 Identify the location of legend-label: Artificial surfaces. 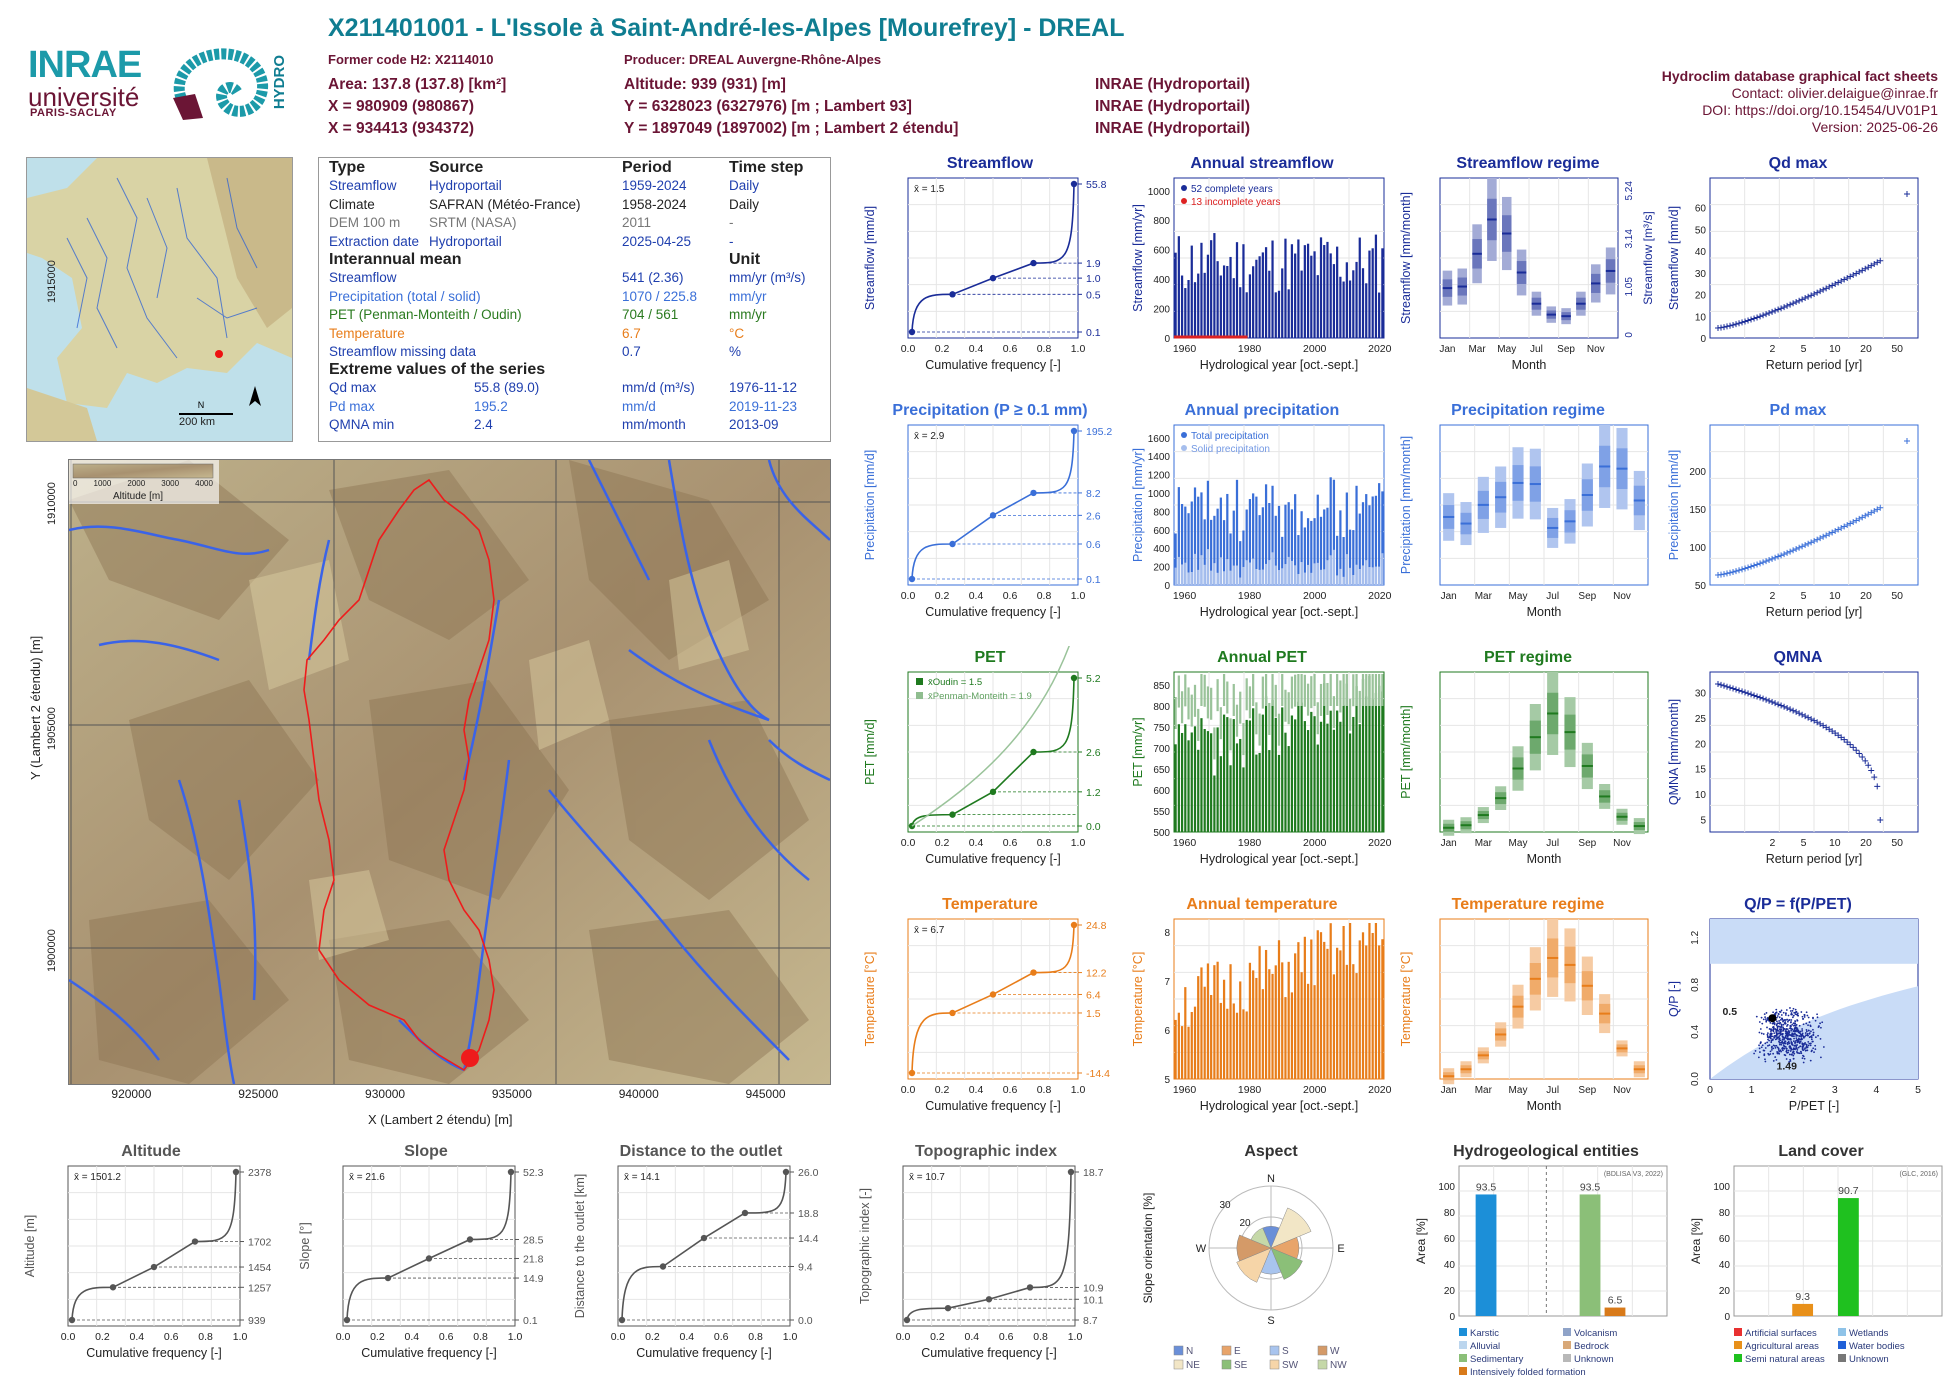
(1781, 1333).